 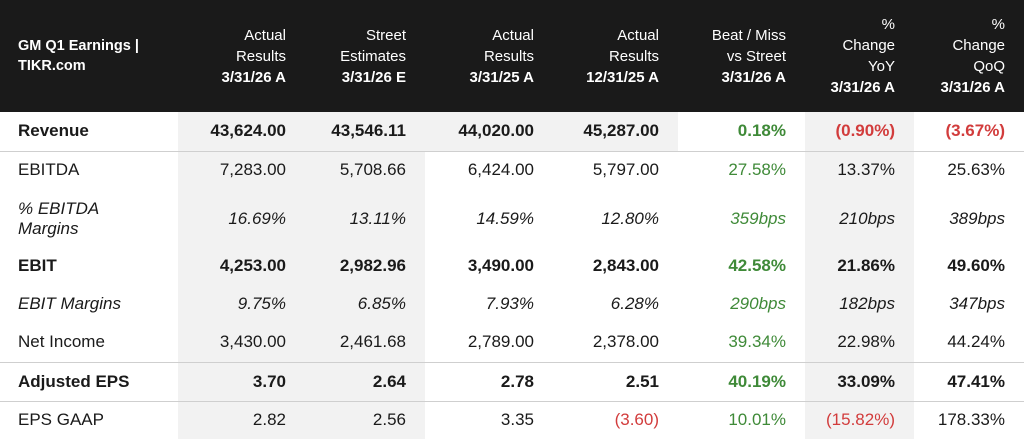 I want to click on column-header-line: vs Street, so click(x=756, y=56).